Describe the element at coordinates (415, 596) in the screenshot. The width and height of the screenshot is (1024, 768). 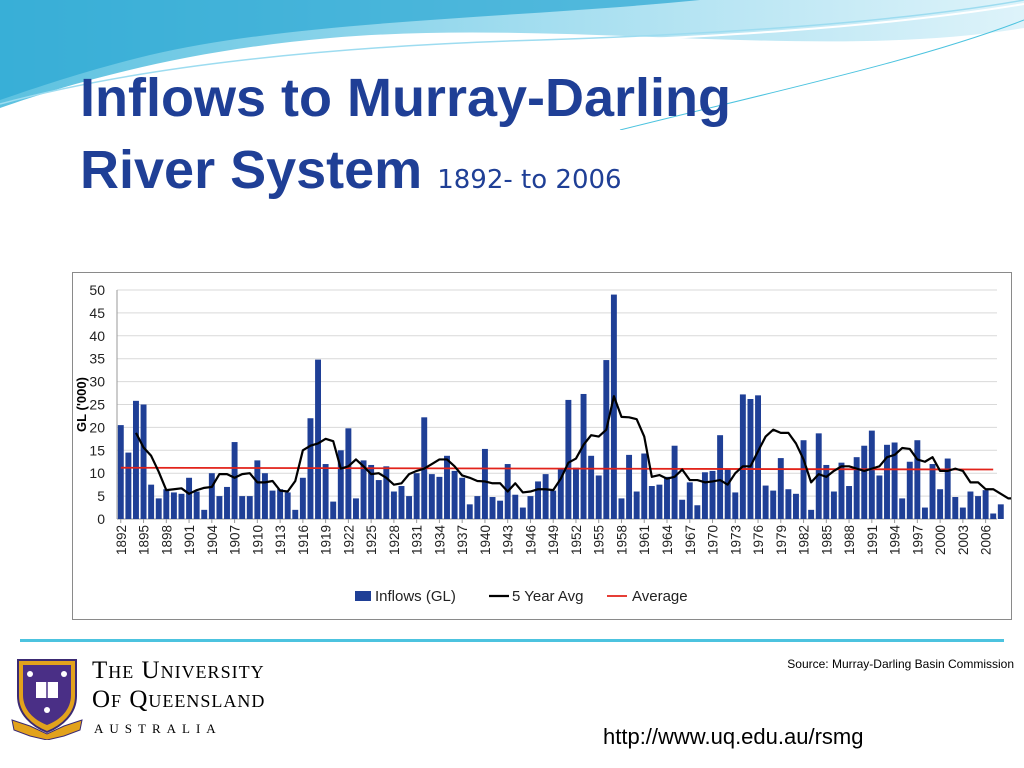
I see `legend-label-inflows: Inflows (GL)` at that location.